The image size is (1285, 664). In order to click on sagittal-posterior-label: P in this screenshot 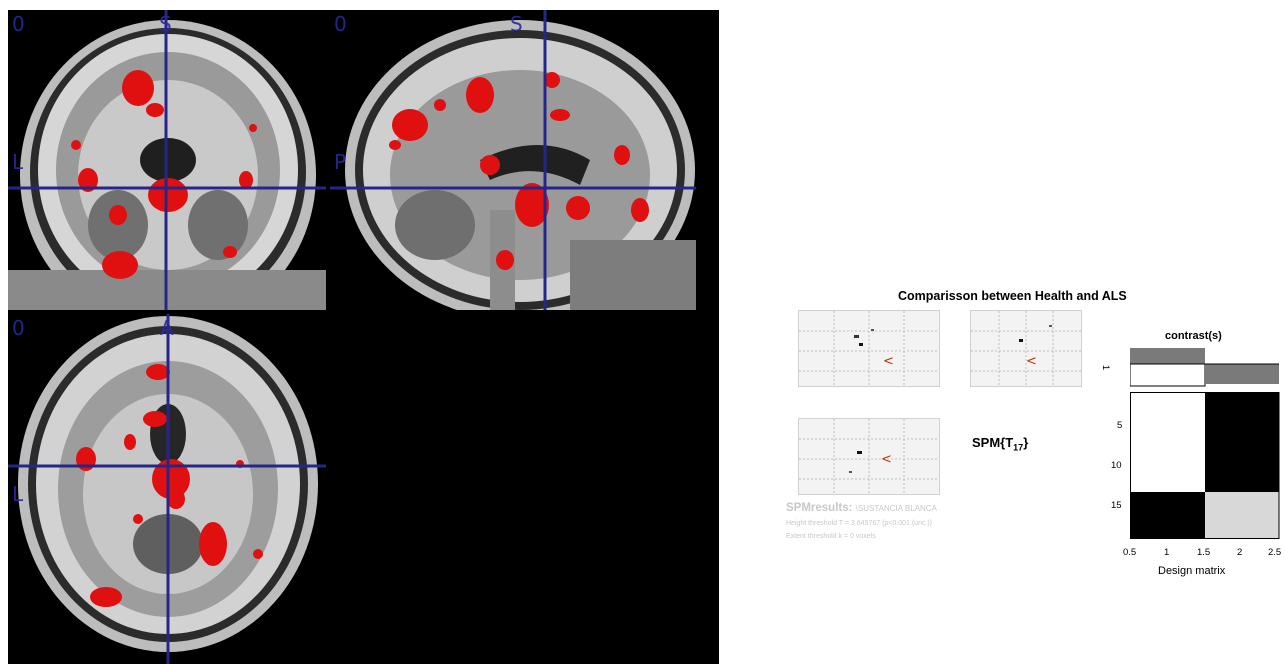, I will do `click(340, 162)`.